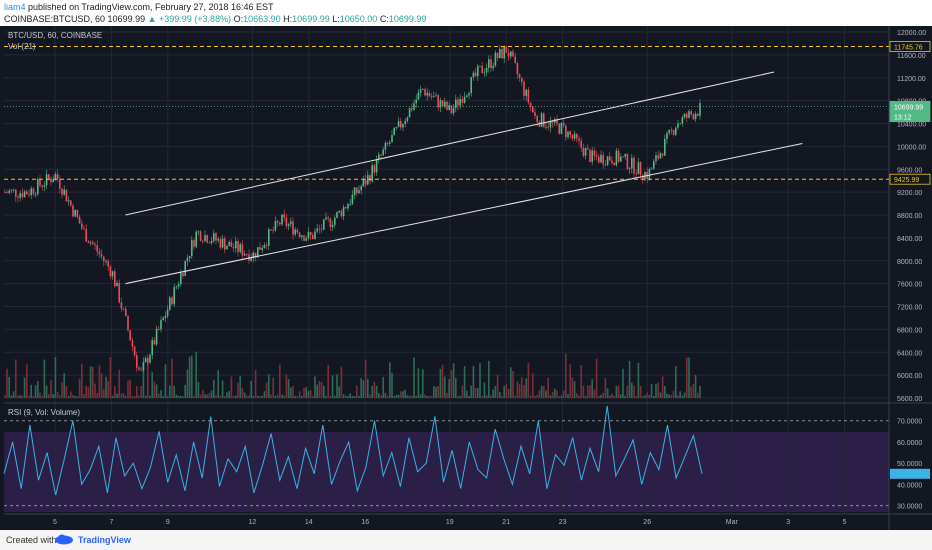 The image size is (932, 550). I want to click on volume-bars, so click(352, 374).